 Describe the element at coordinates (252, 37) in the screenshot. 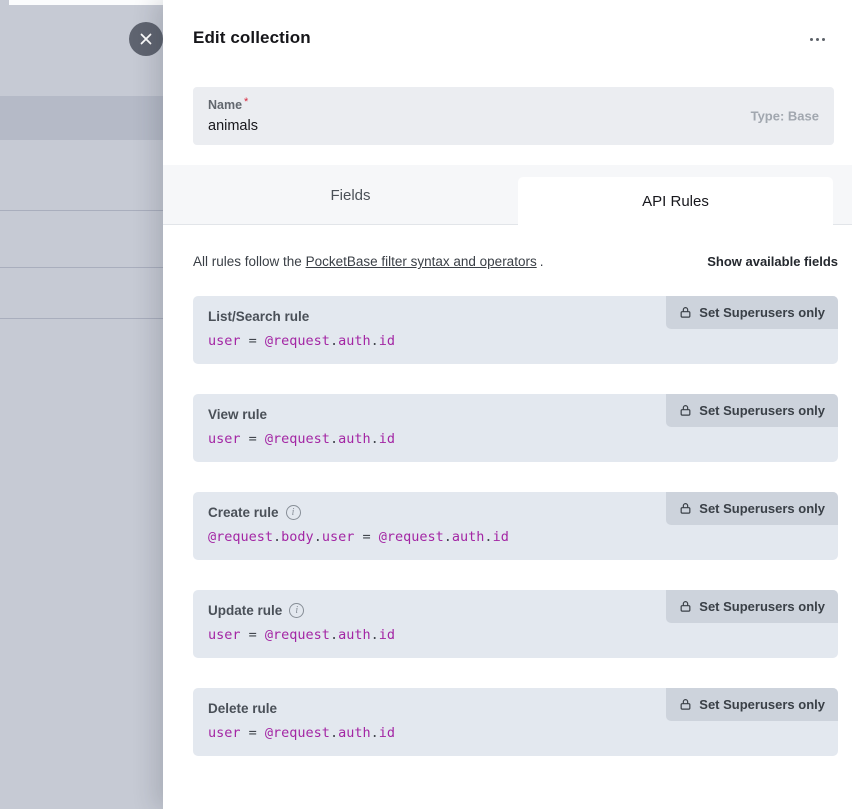

I see `page-title: Edit collection` at that location.